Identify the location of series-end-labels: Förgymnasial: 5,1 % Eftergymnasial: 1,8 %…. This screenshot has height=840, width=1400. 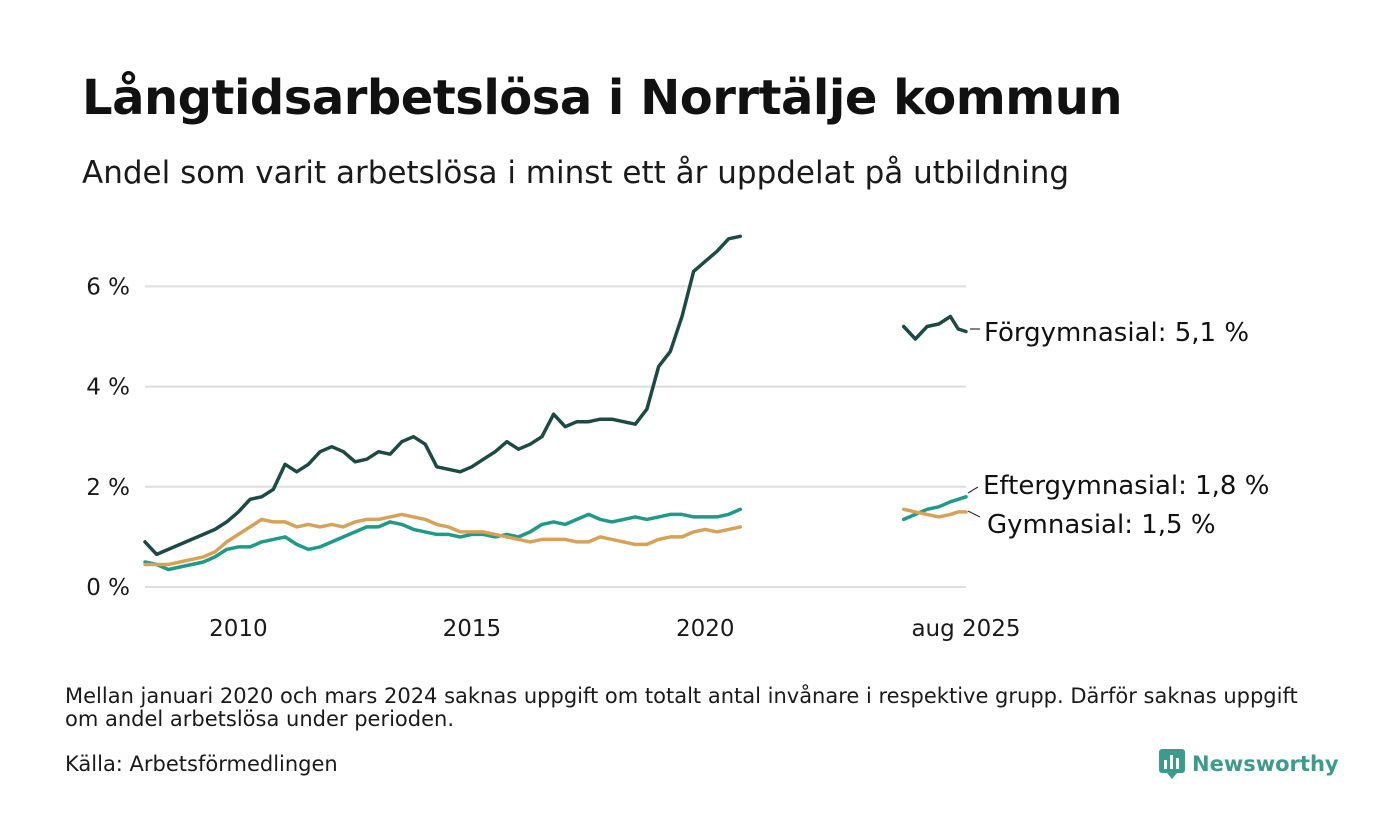
(1118, 429).